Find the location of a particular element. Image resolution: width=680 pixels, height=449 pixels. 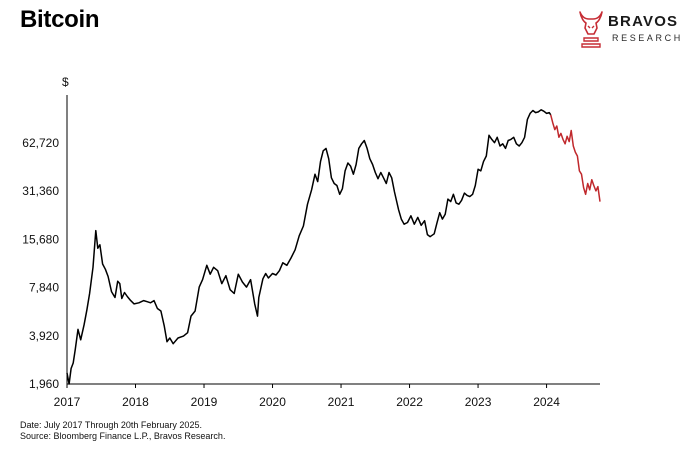

x-tick-label: 2020 is located at coordinates (272, 402).